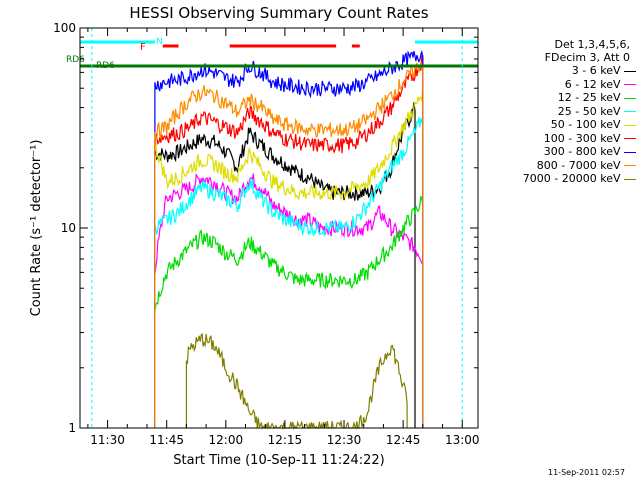 This screenshot has height=480, width=640. Describe the element at coordinates (580, 165) in the screenshot. I see `legend-entry-label: 800 - 7000 keV` at that location.